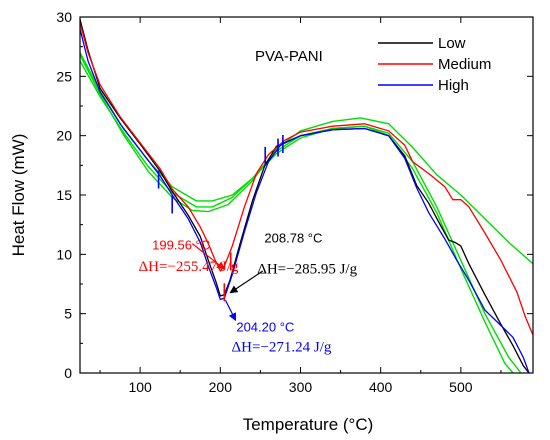 The width and height of the screenshot is (550, 440). What do you see at coordinates (140, 387) in the screenshot?
I see `x-tick-label-100: 100` at bounding box center [140, 387].